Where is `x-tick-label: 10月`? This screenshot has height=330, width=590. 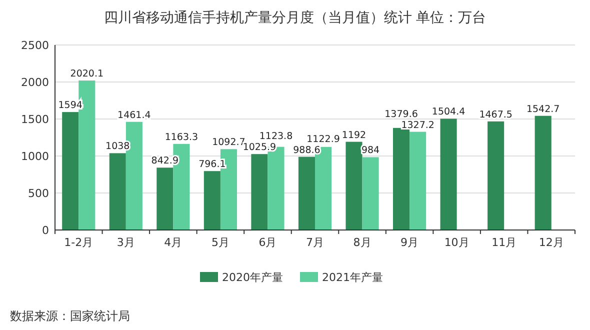 x-tick-label: 10月 is located at coordinates (457, 242).